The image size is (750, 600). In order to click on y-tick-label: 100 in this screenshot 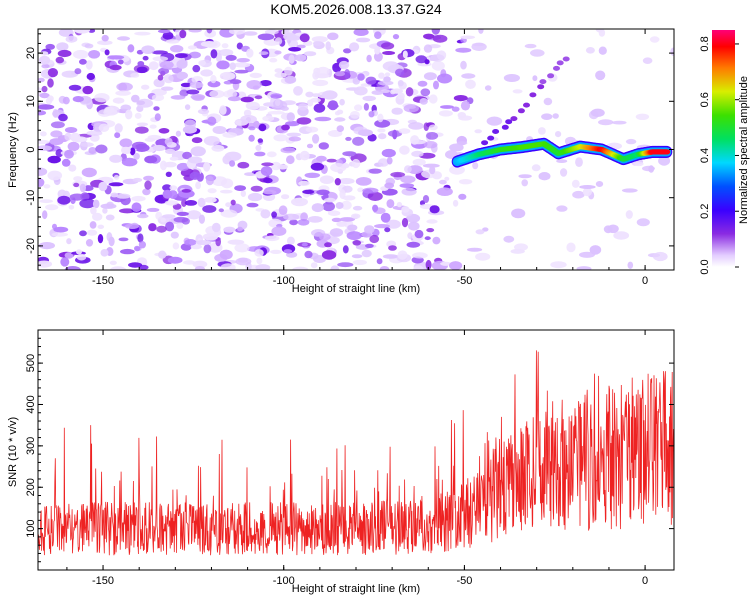, I will do `click(31, 528)`.